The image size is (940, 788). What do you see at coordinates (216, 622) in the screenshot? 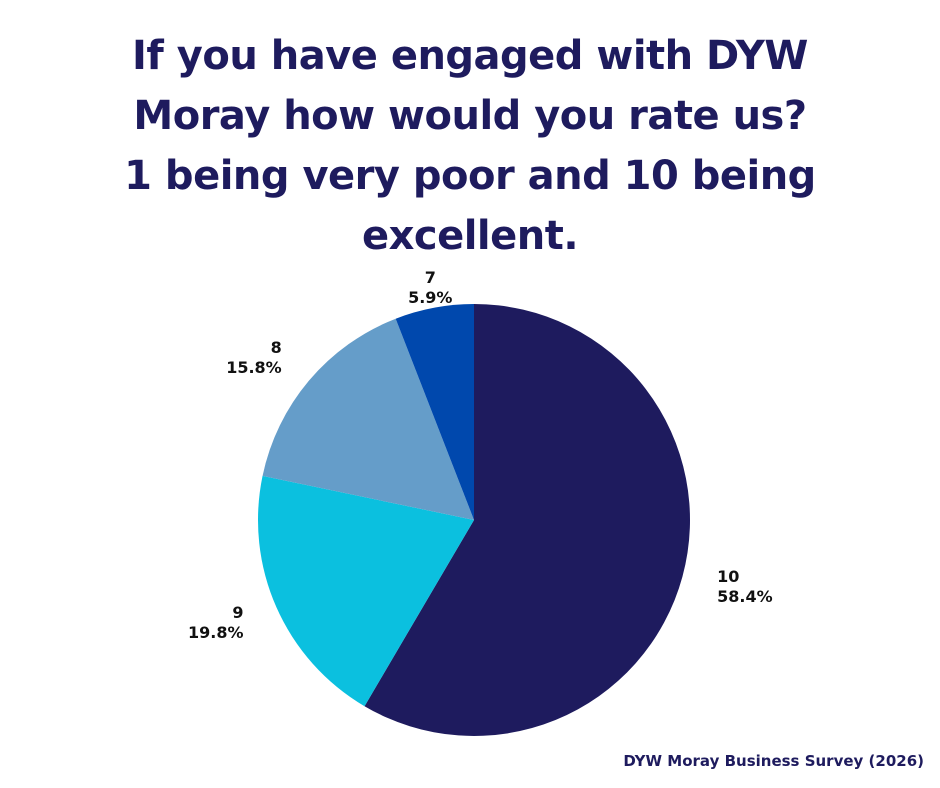
I see `slice-label-9: 9 19.8%` at bounding box center [216, 622].